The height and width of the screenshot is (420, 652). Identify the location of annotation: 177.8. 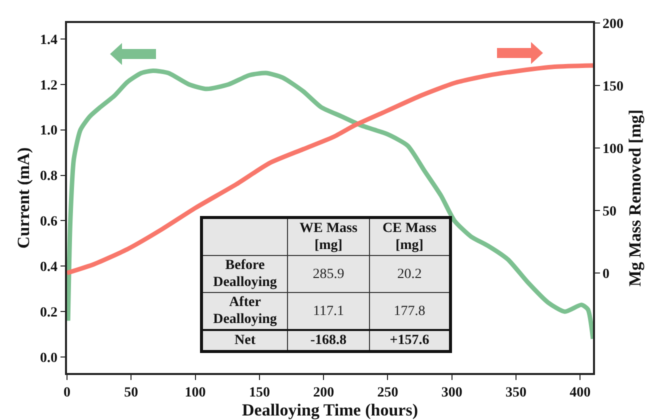
(409, 311).